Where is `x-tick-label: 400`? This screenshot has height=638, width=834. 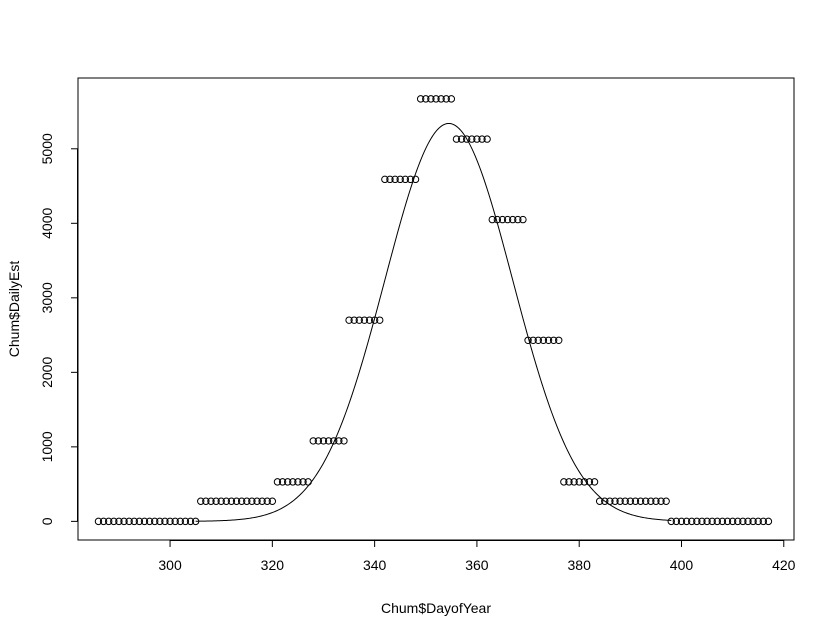
x-tick-label: 400 is located at coordinates (682, 565).